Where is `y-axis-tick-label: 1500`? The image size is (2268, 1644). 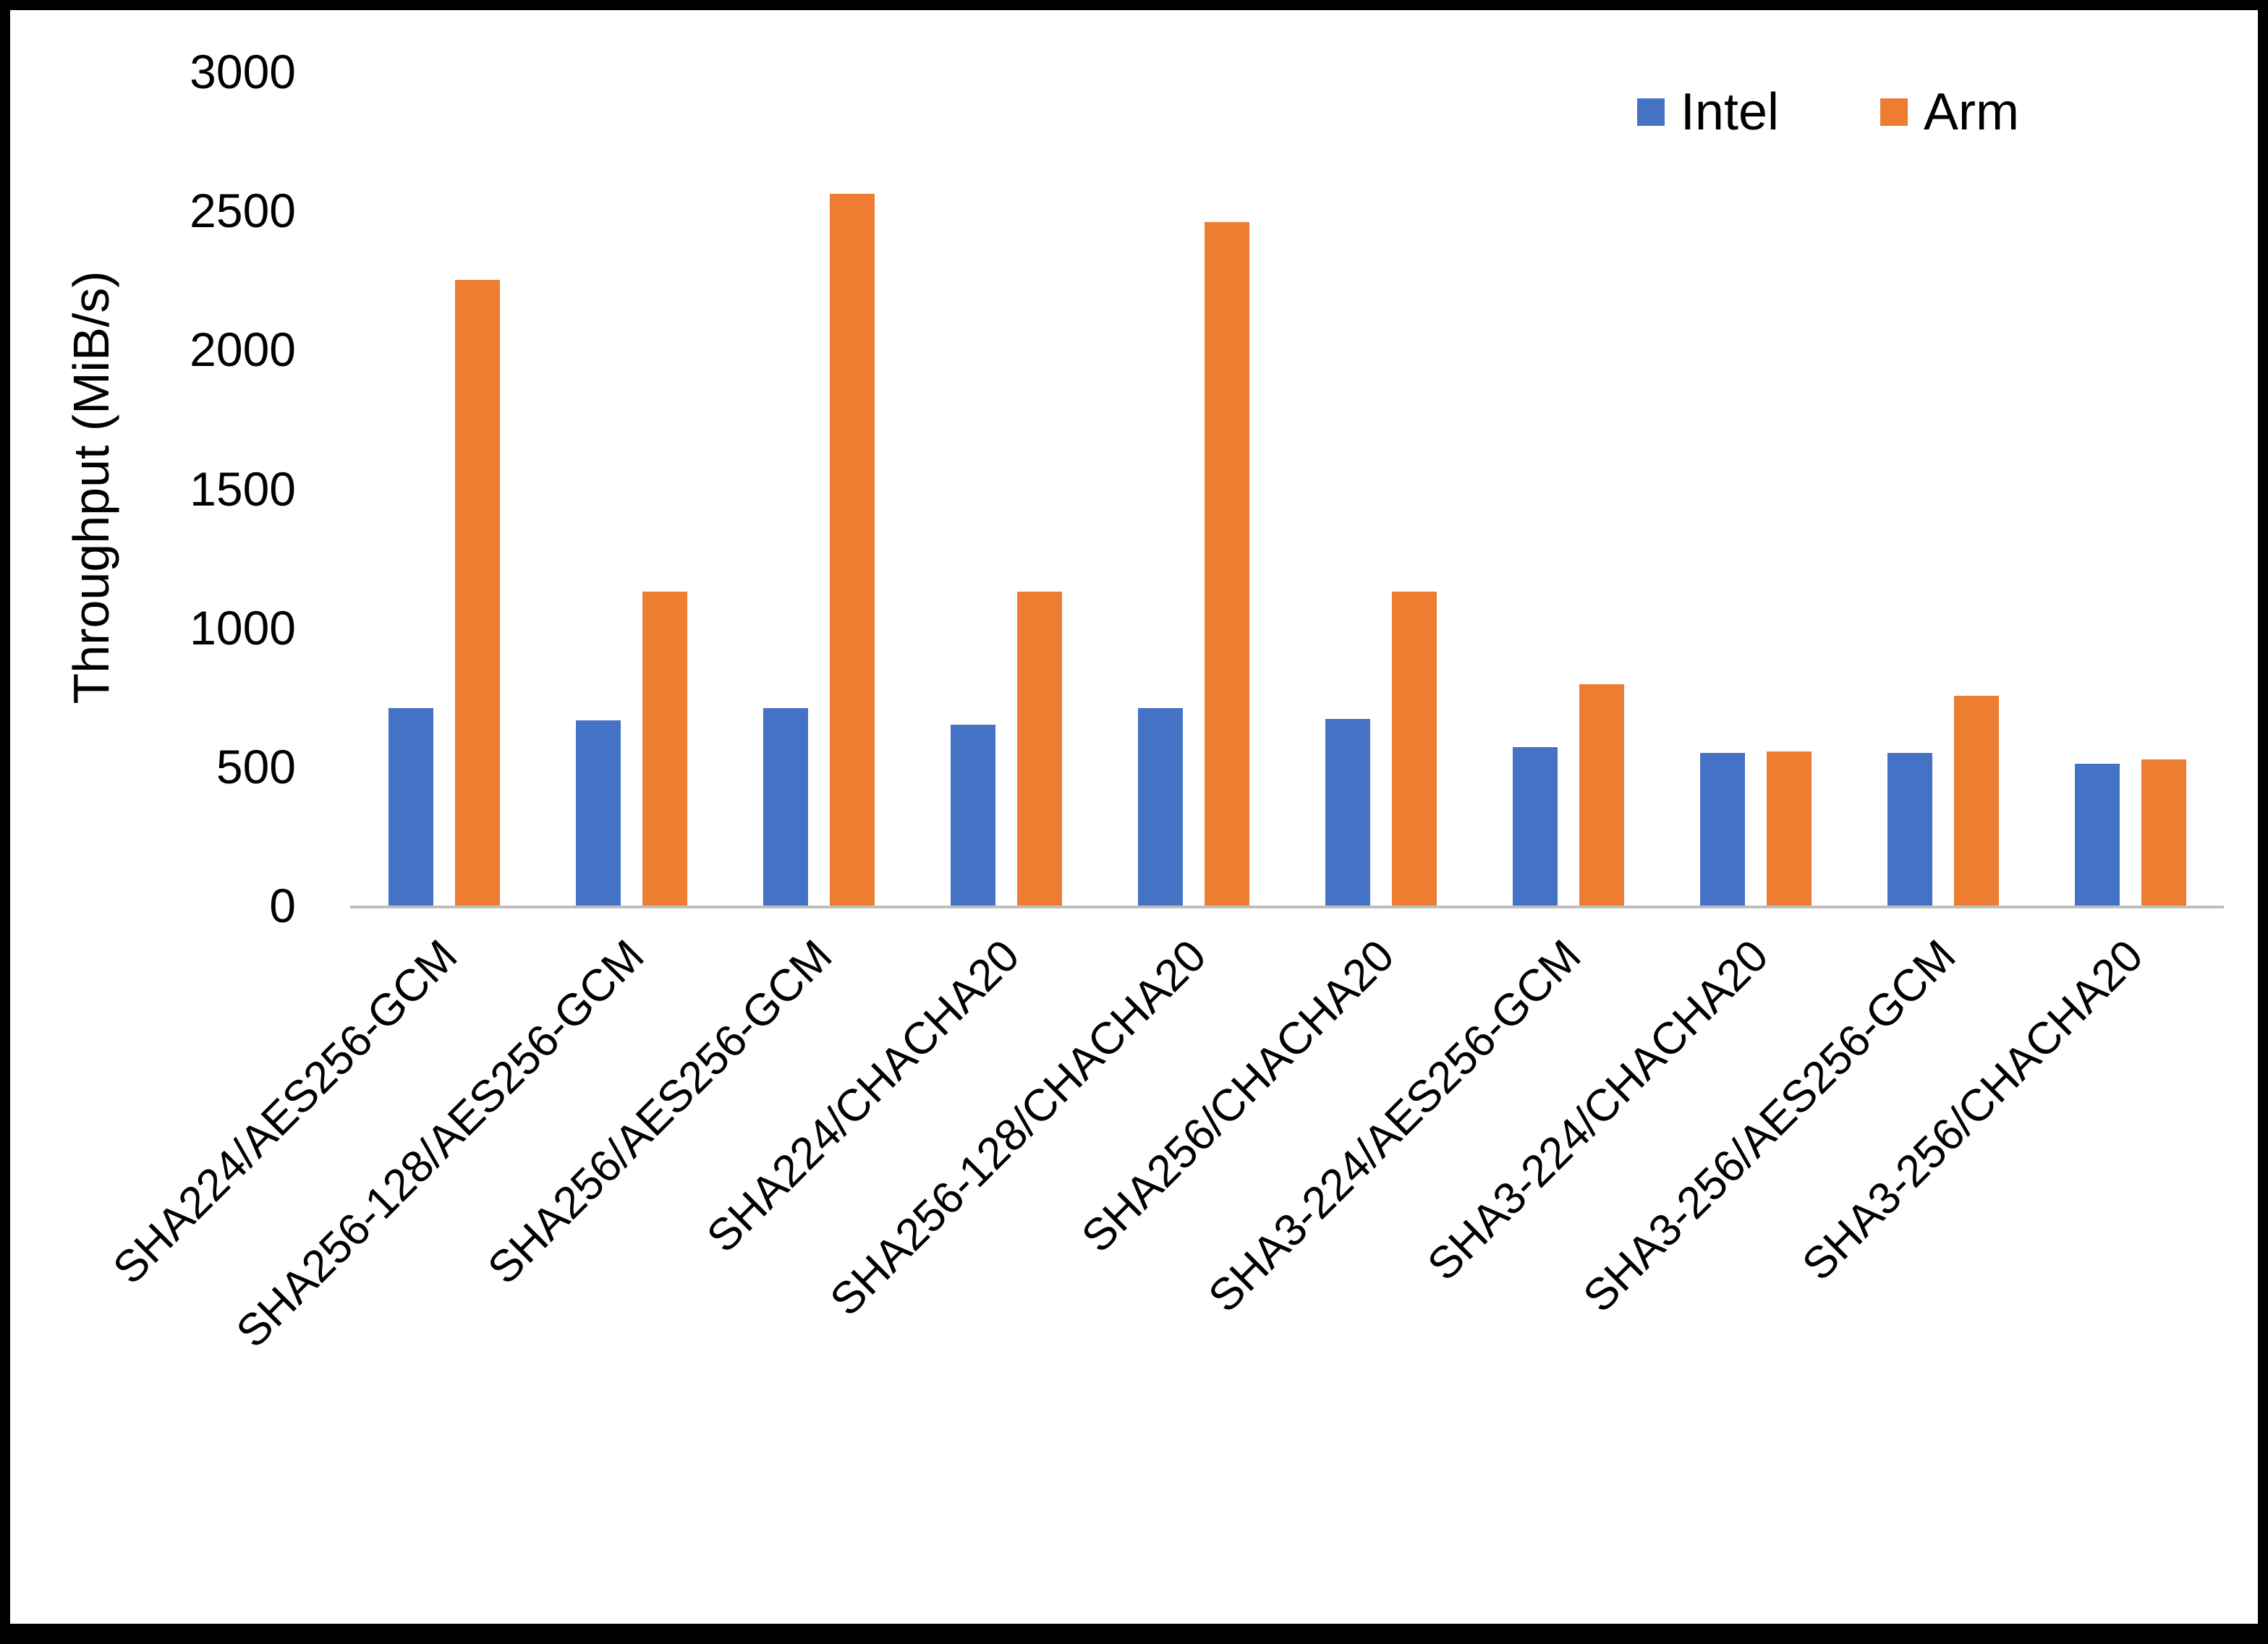 y-axis-tick-label: 1500 is located at coordinates (243, 488).